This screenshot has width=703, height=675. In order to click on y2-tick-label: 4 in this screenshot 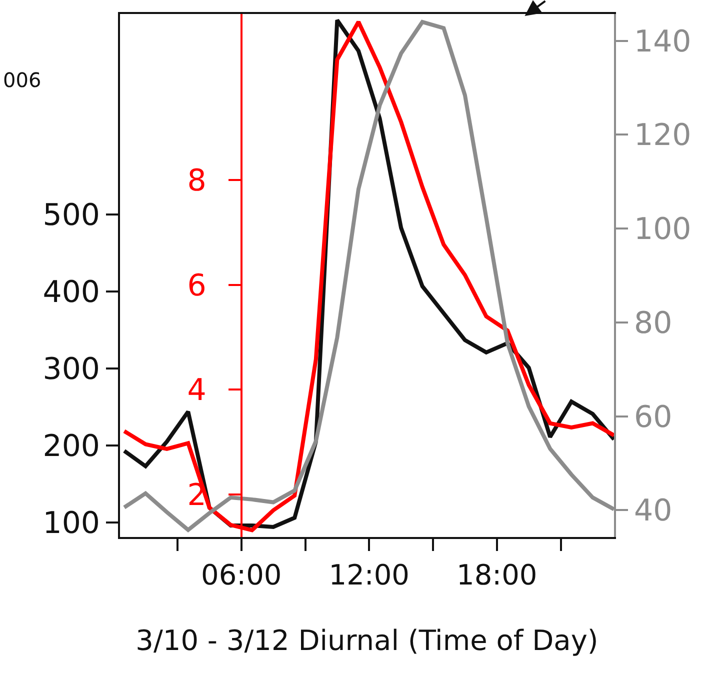, I will do `click(196, 390)`.